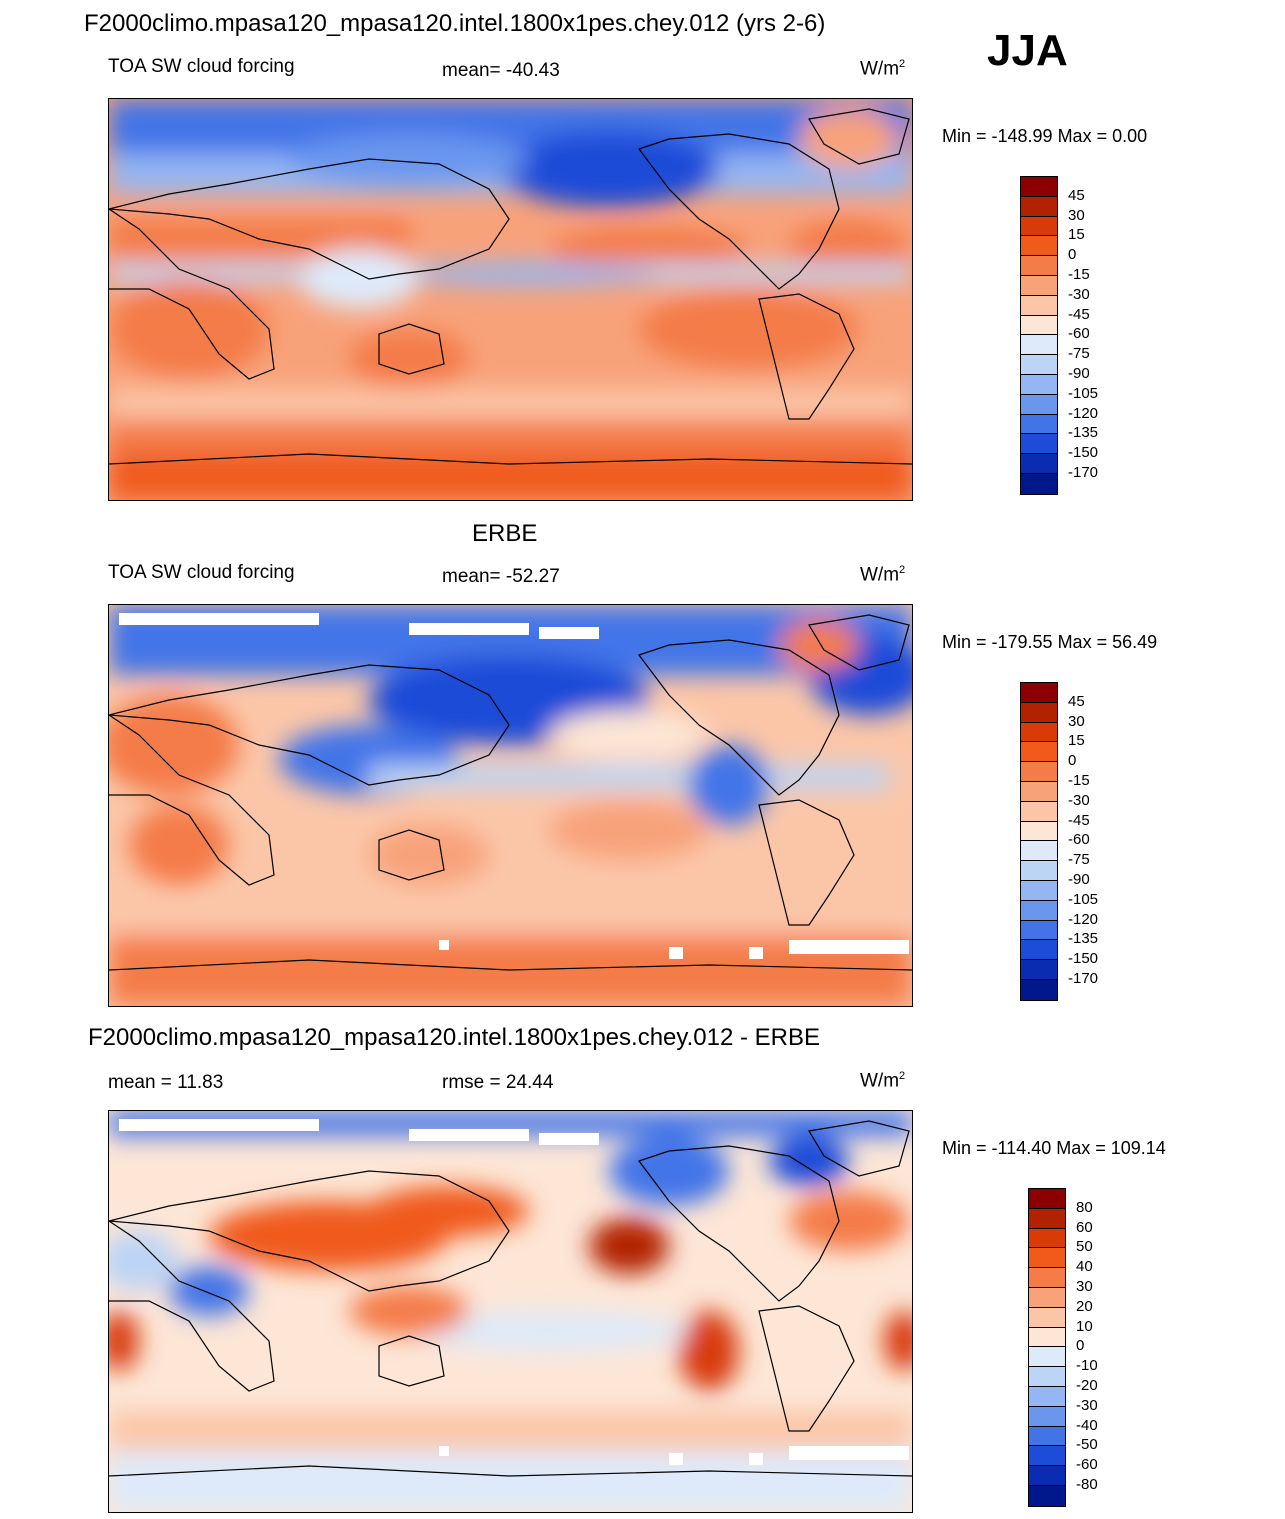  I want to click on colorbar-difference, so click(1047, 1347).